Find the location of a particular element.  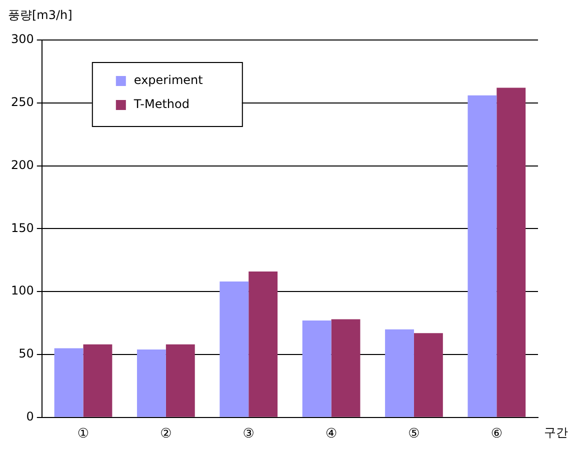

x-tick-label: ⑥ is located at coordinates (496, 434).